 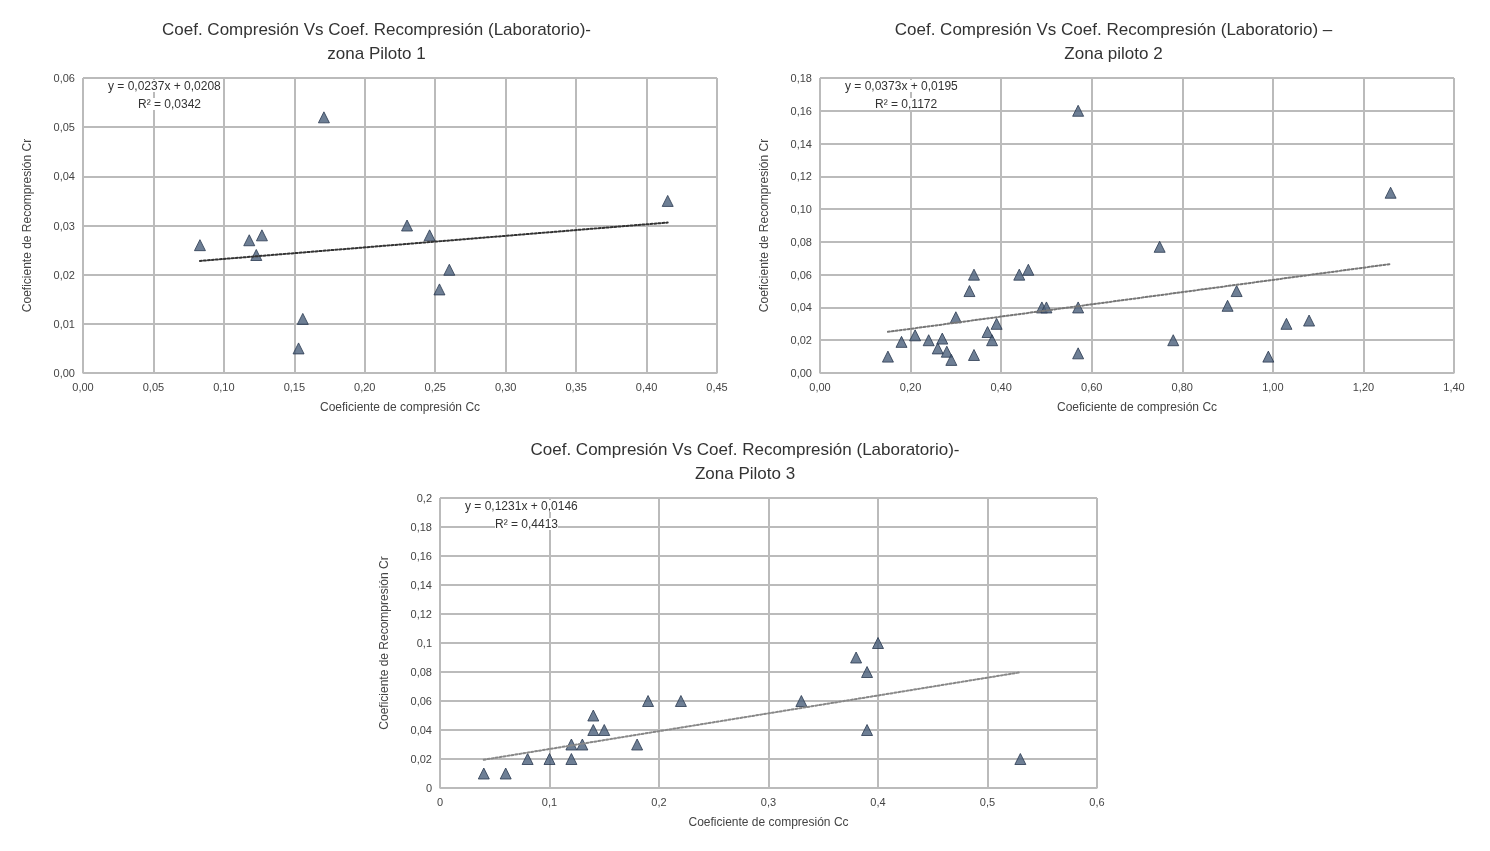 What do you see at coordinates (1113, 41) in the screenshot?
I see `chart-title: Coef. Compresión Vs Coef. Recompresión (Laboratorio) – Zona piloto 2` at bounding box center [1113, 41].